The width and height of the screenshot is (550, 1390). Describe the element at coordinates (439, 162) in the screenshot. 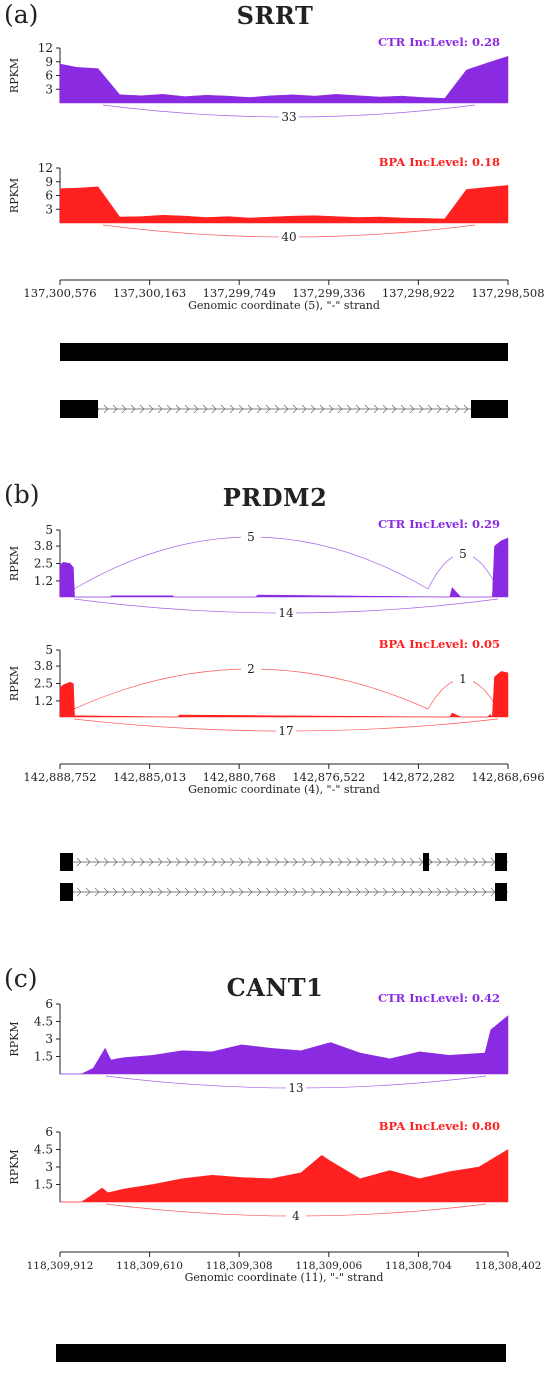

I see `inclevel-label: BPA IncLevel: 0.18` at that location.